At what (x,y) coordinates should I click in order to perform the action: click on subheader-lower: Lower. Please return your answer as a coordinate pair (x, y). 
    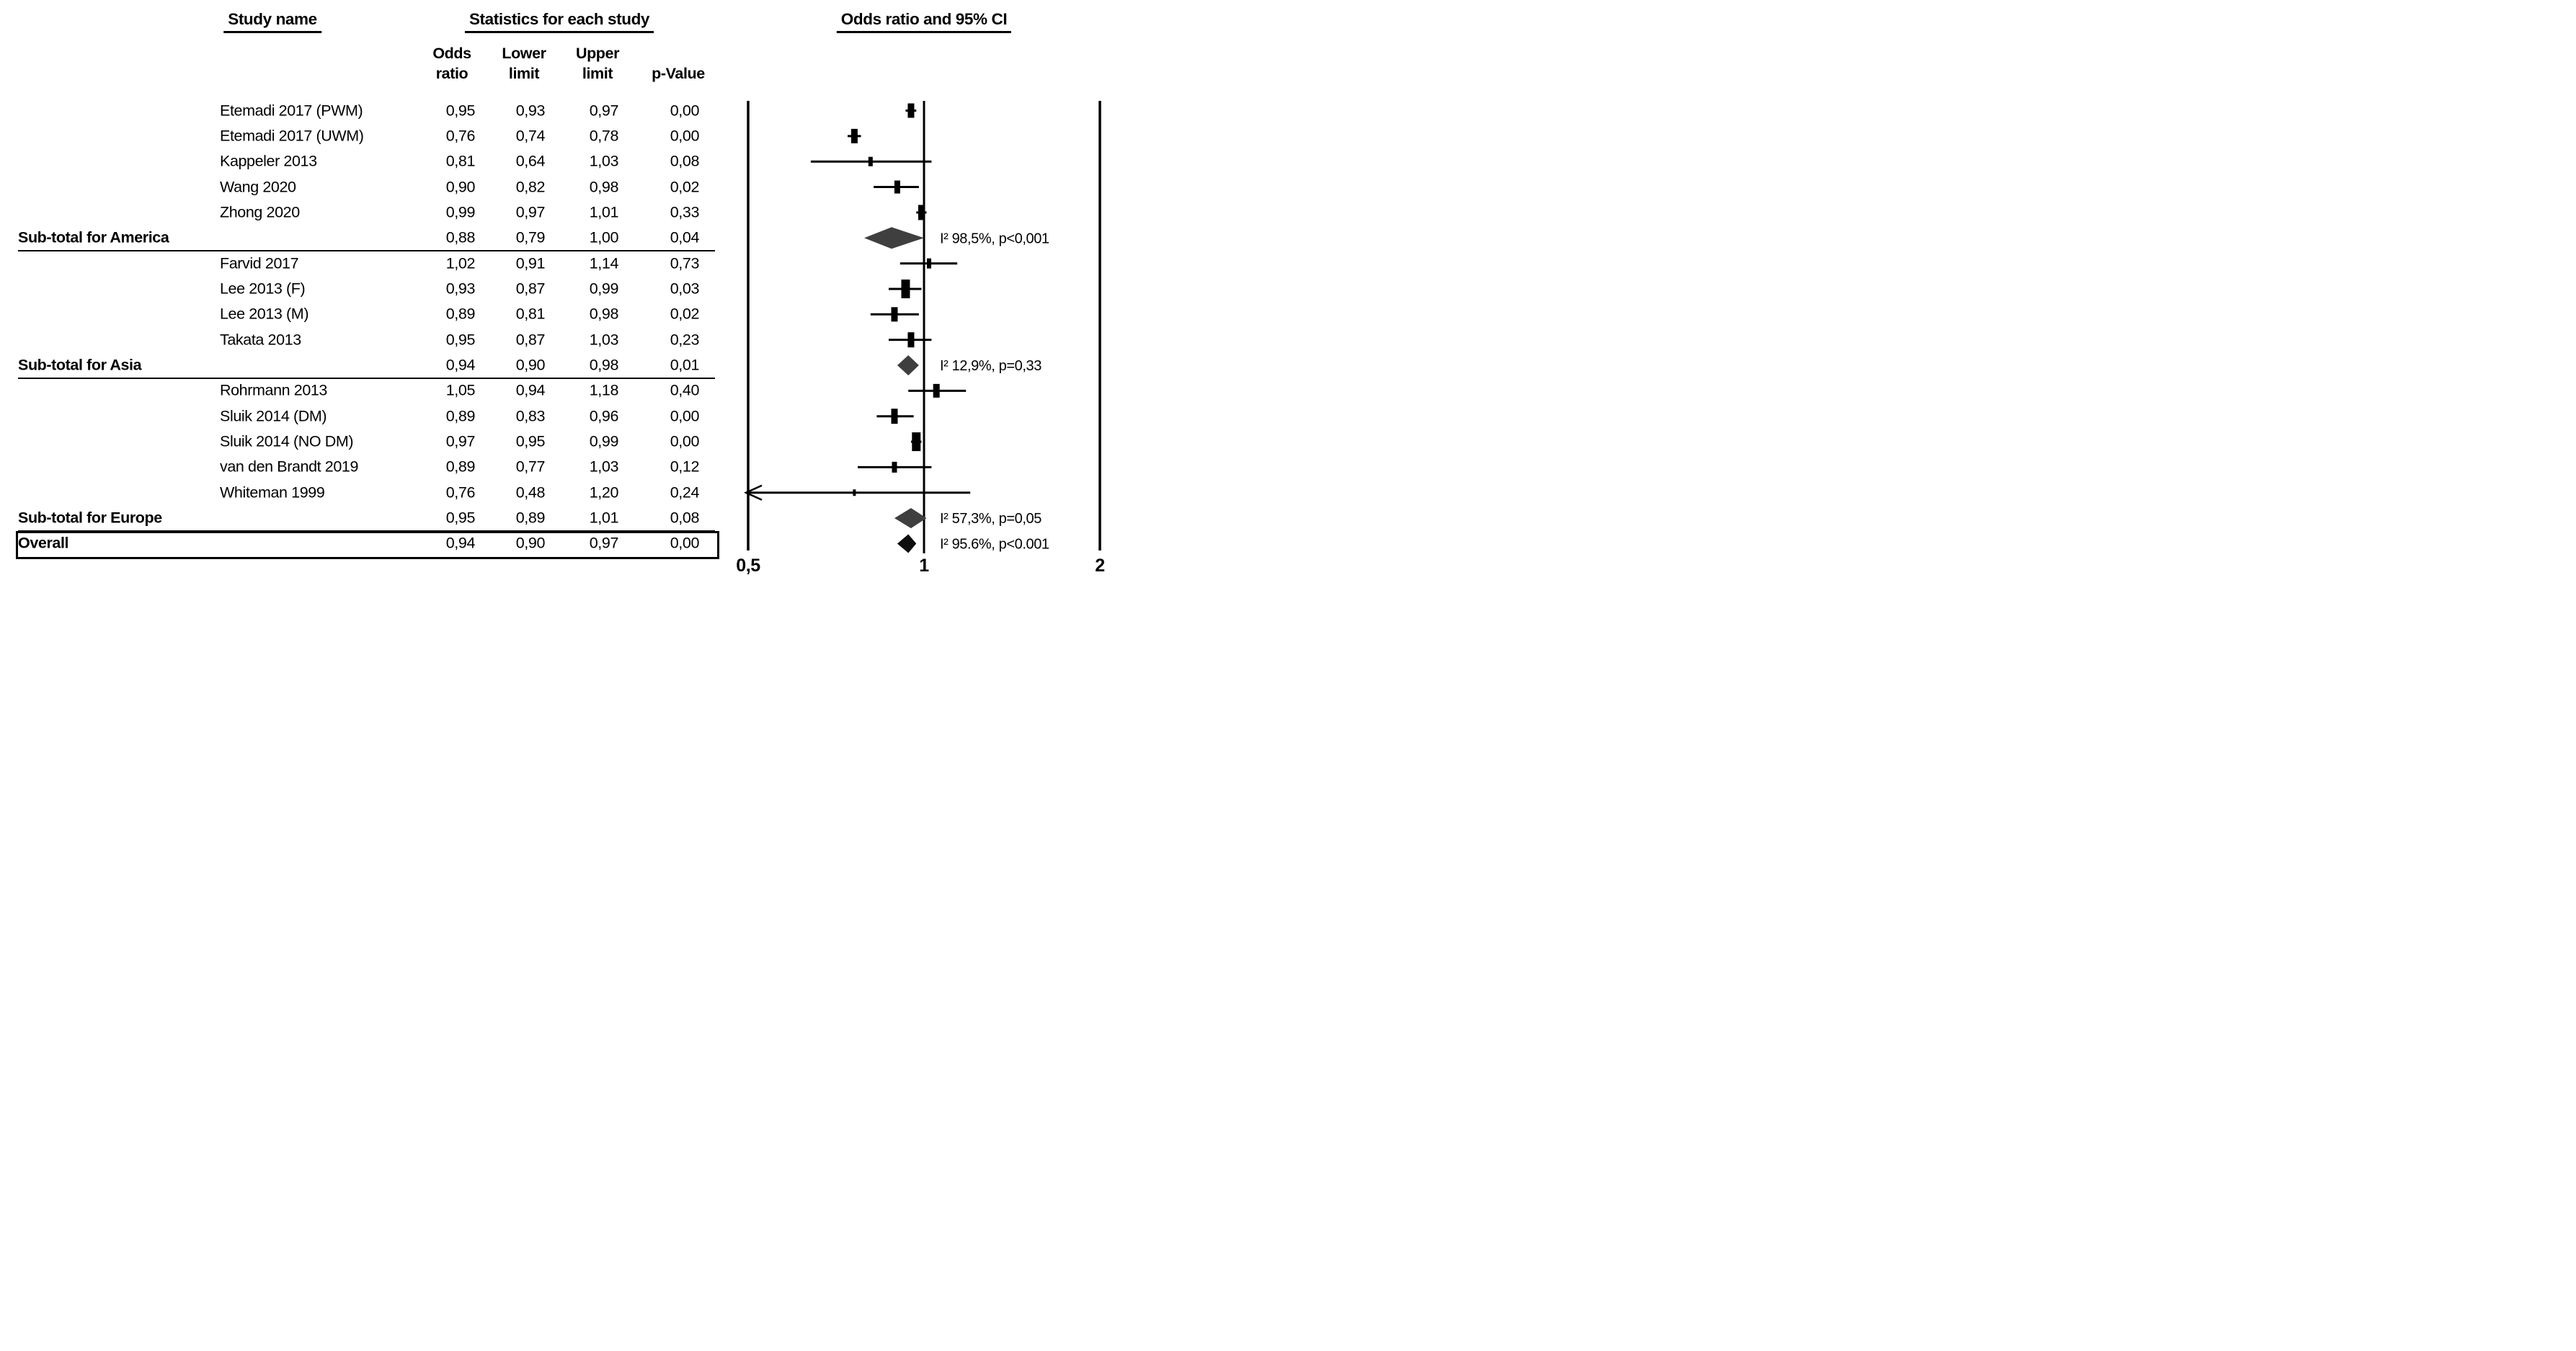
    Looking at the image, I should click on (524, 53).